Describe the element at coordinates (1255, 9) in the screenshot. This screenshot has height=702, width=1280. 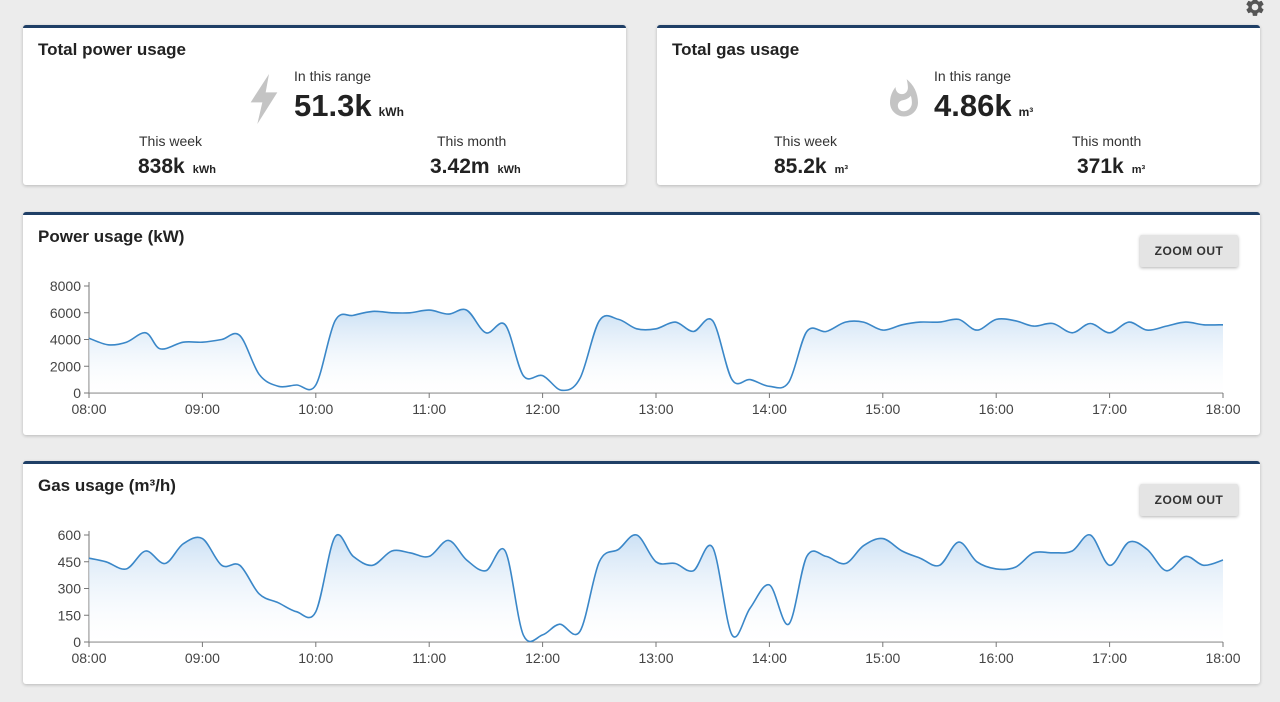
I see `gear-icon` at that location.